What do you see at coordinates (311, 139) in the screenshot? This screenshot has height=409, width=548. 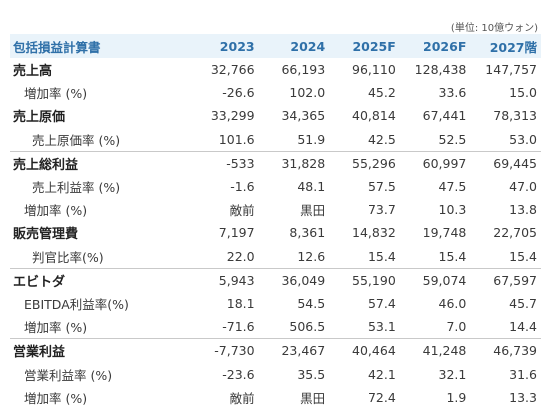 I see `cell: 51.9` at bounding box center [311, 139].